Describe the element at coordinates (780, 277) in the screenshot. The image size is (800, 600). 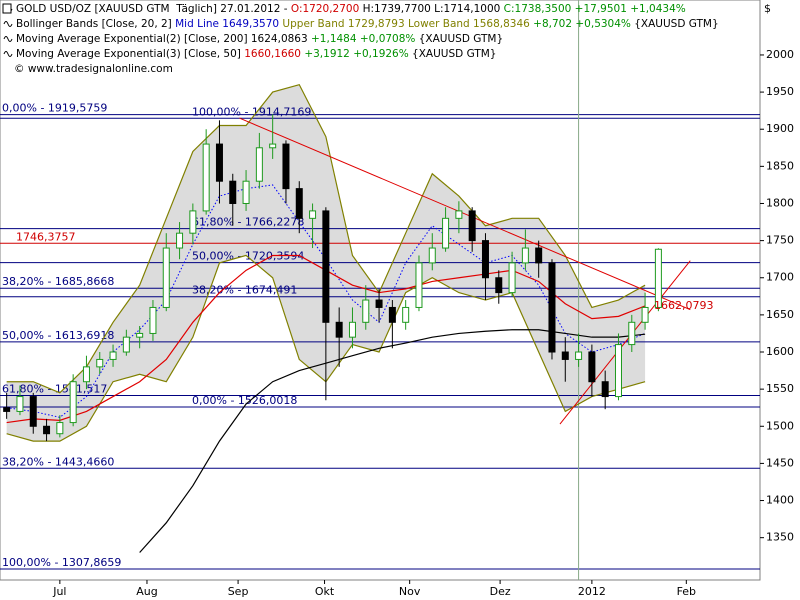
I see `y-tick-label: 1700` at that location.